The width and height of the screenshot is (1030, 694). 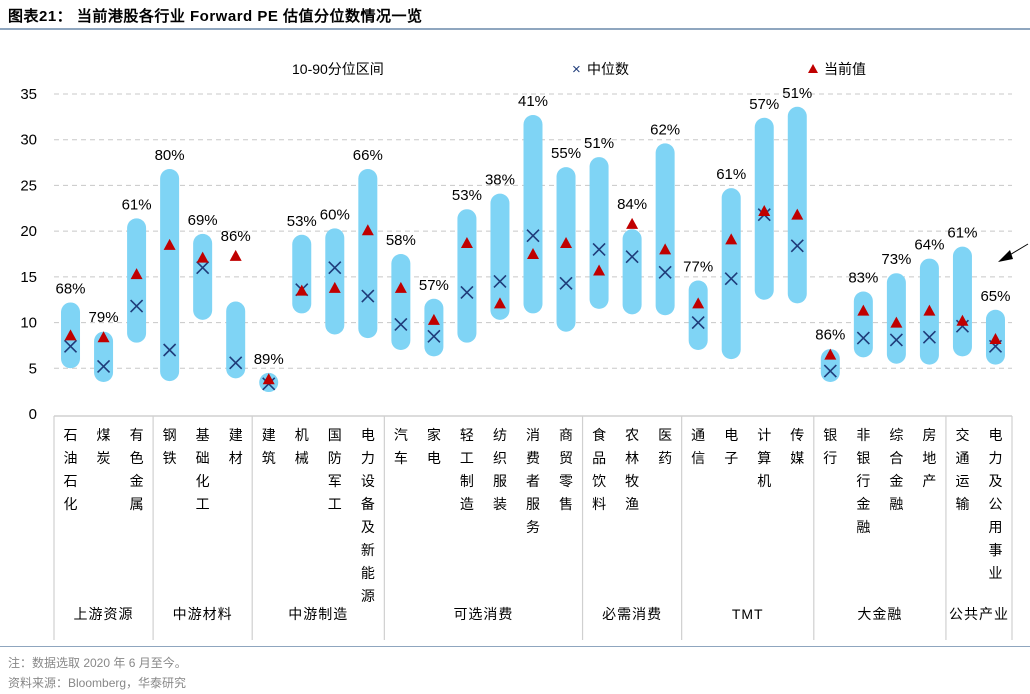 I want to click on svg-text: 建, so click(x=269, y=435).